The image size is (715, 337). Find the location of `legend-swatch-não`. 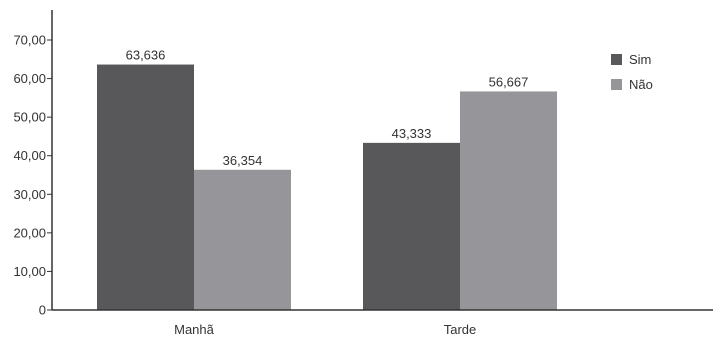

legend-swatch-não is located at coordinates (616, 84).